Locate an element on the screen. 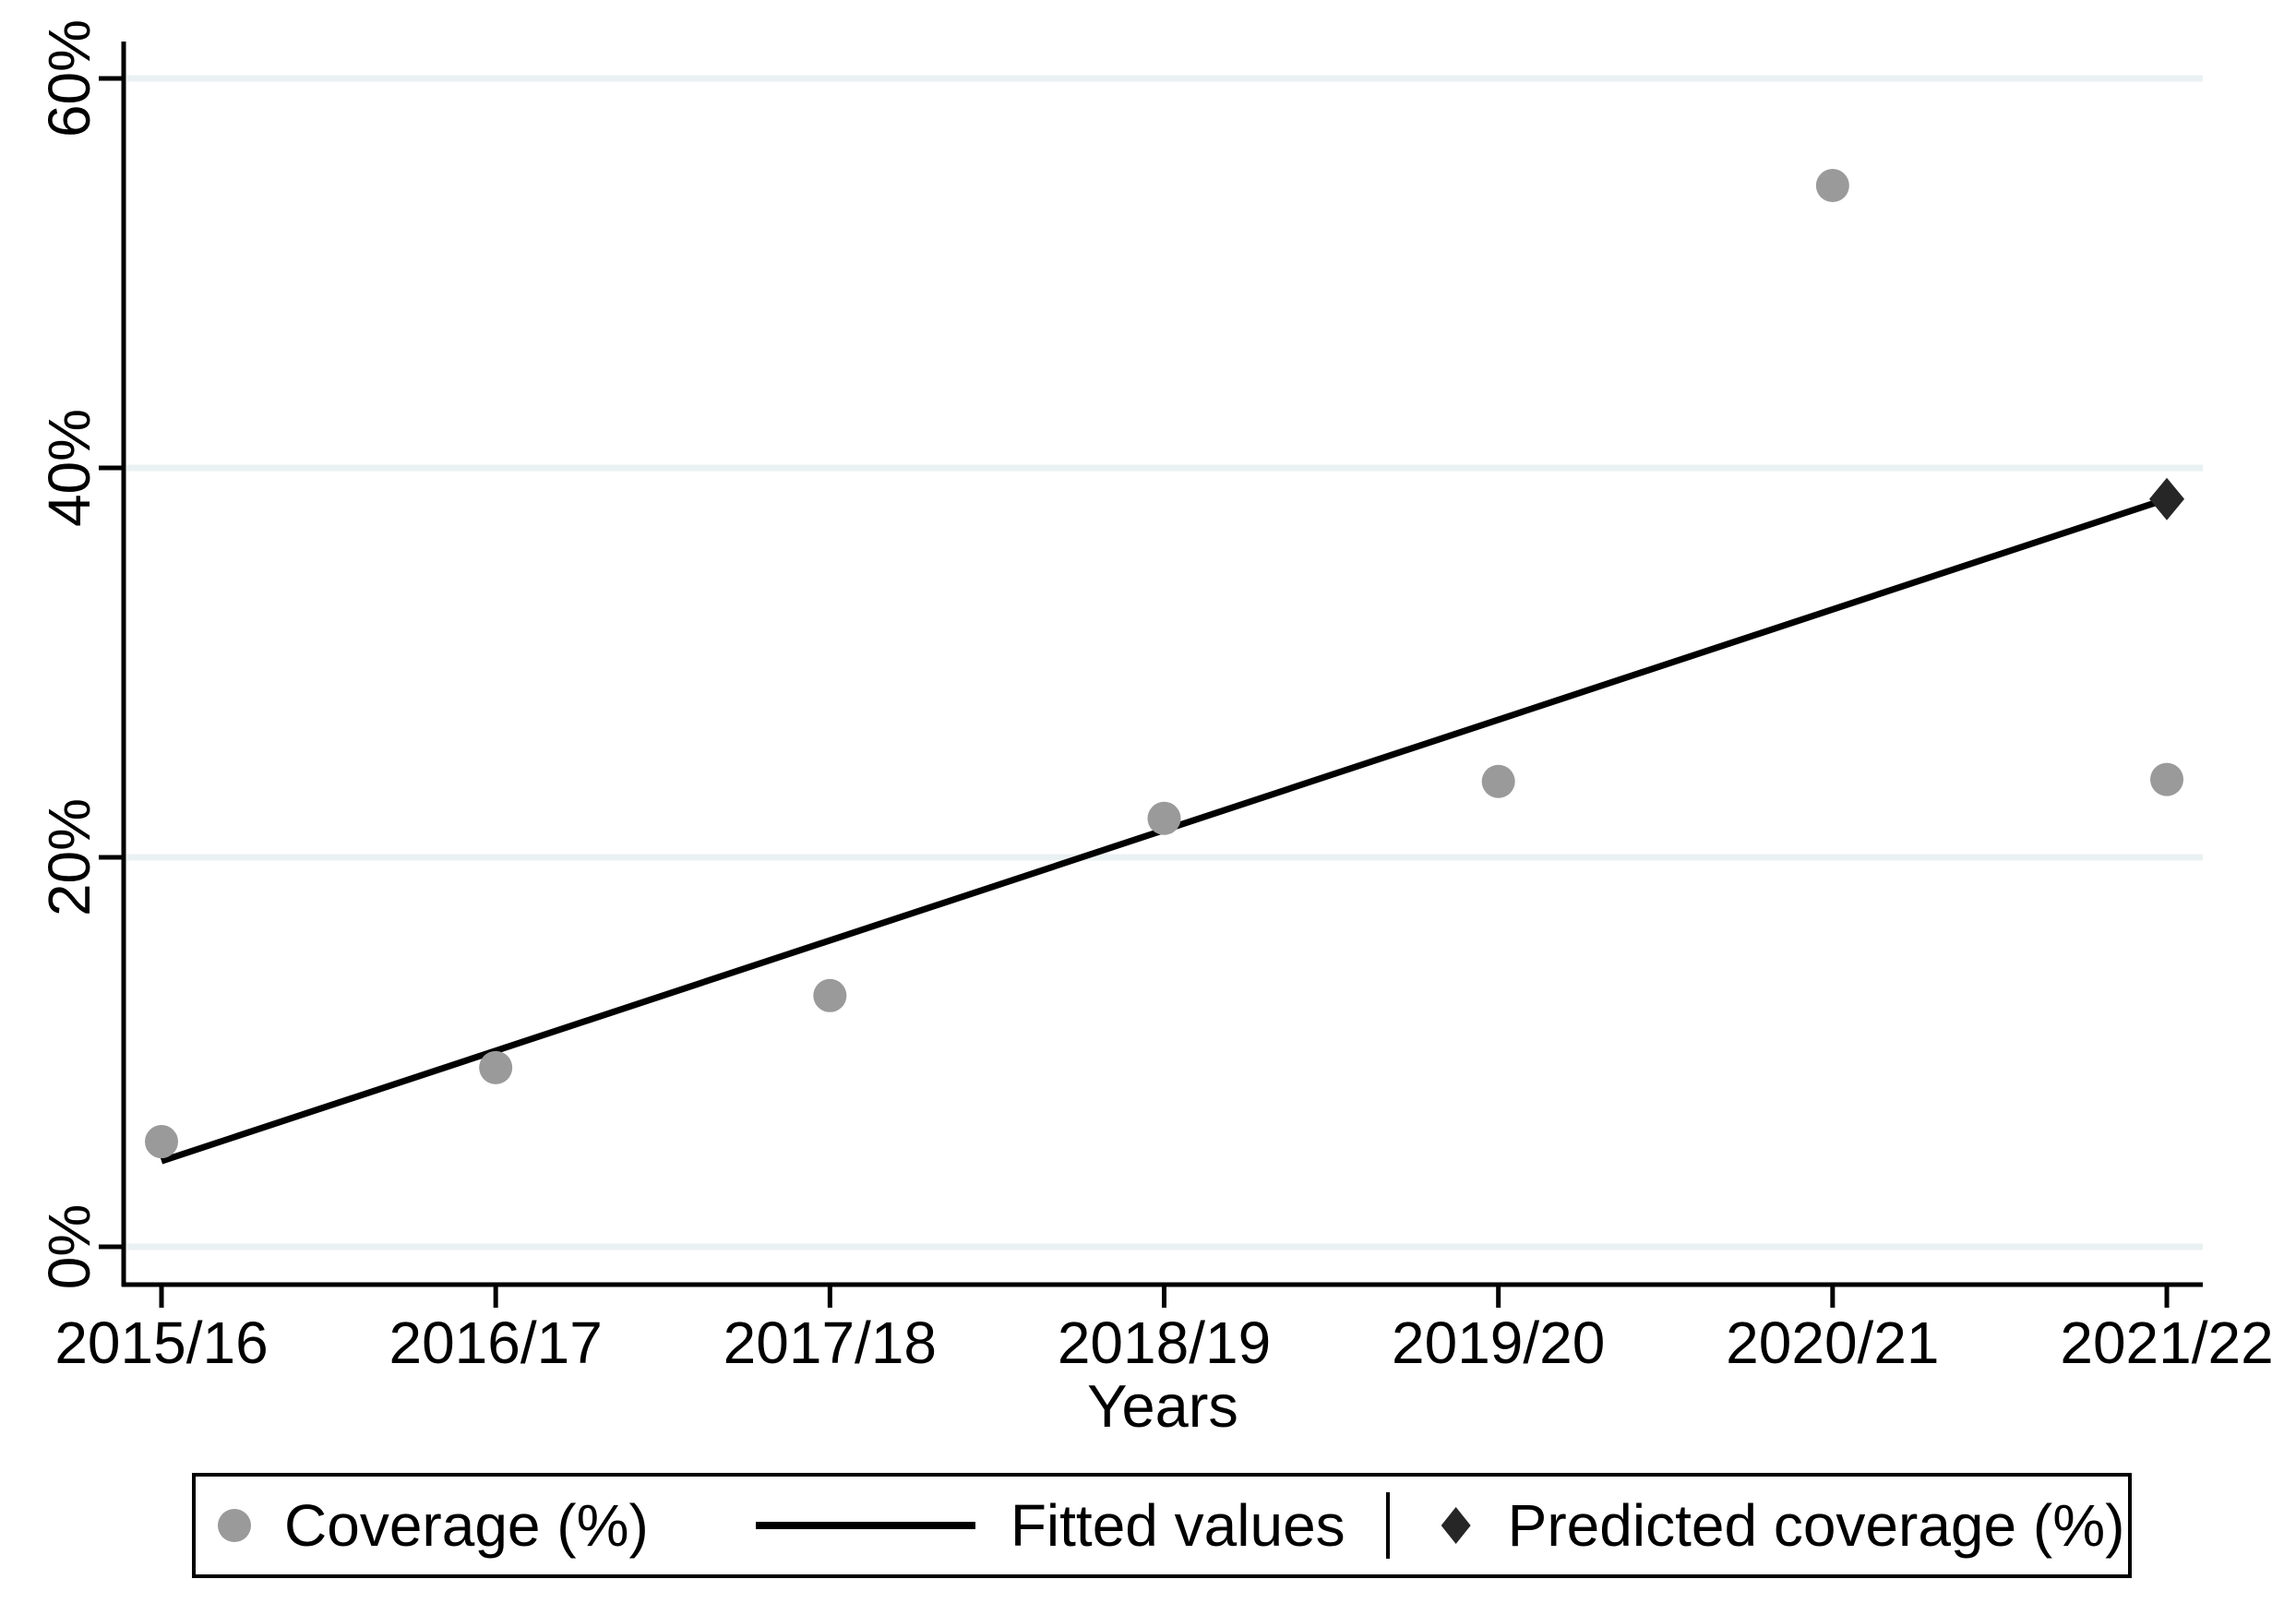 The image size is (2296, 1615). predicted-marker-icon is located at coordinates (1456, 1525).